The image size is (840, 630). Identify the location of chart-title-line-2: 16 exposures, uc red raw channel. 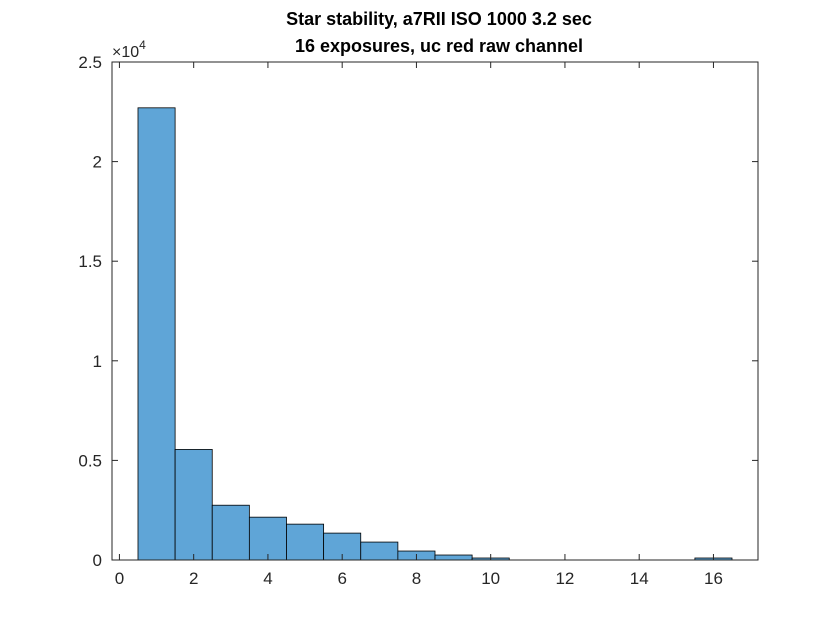
(439, 46).